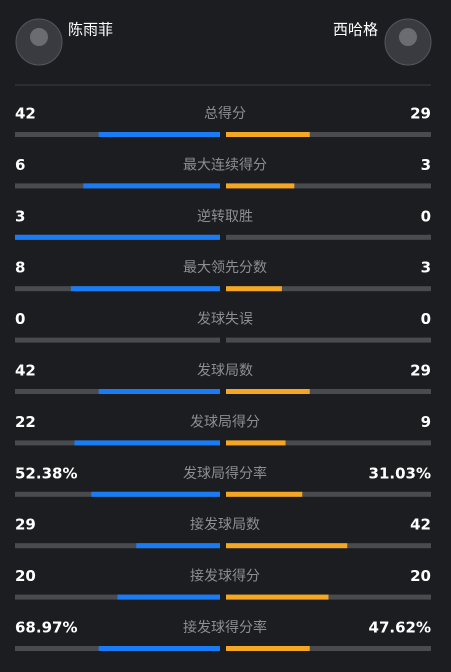  Describe the element at coordinates (39, 37) in the screenshot. I see `left-avatar-head` at that location.